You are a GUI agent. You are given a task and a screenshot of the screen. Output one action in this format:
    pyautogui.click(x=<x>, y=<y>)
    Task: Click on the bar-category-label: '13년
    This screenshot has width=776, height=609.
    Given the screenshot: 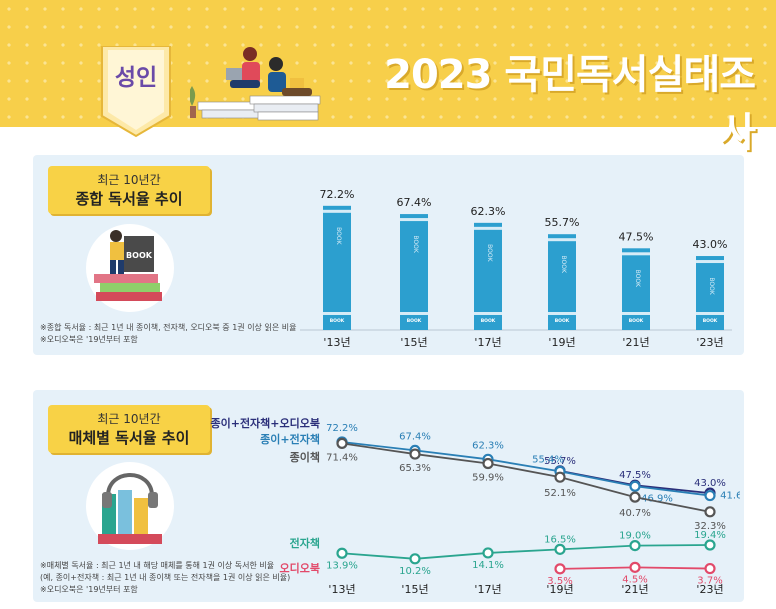 What is the action you would take?
    pyautogui.click(x=336, y=342)
    